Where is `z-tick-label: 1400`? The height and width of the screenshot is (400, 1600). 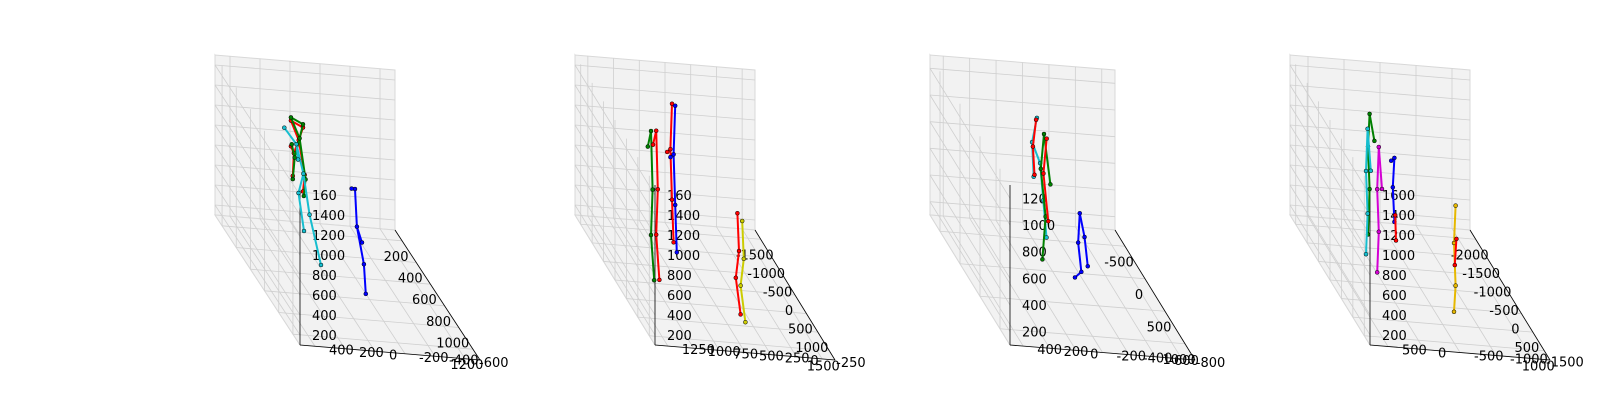
z-tick-label: 1400 is located at coordinates (1398, 216).